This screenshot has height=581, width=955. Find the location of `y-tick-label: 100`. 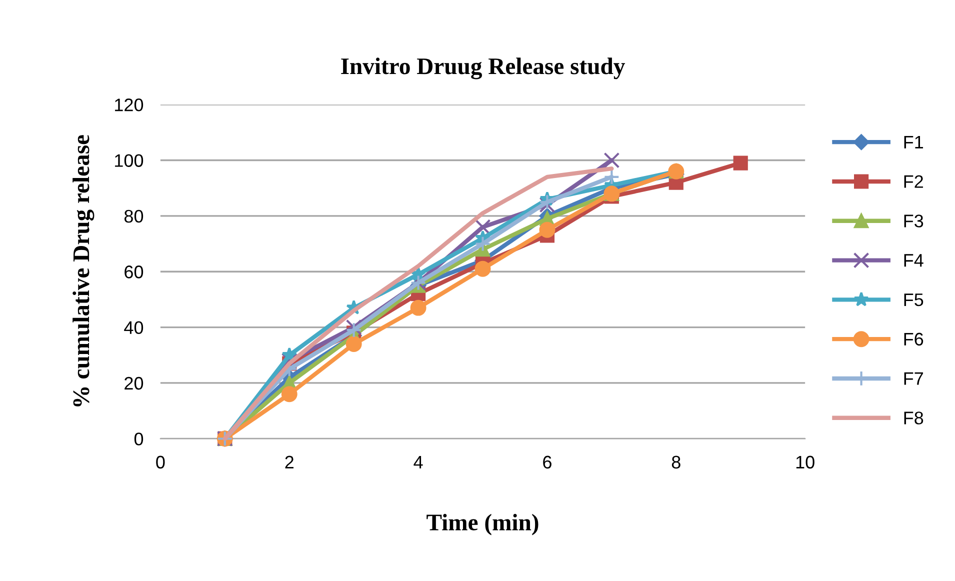

y-tick-label: 100 is located at coordinates (129, 160).